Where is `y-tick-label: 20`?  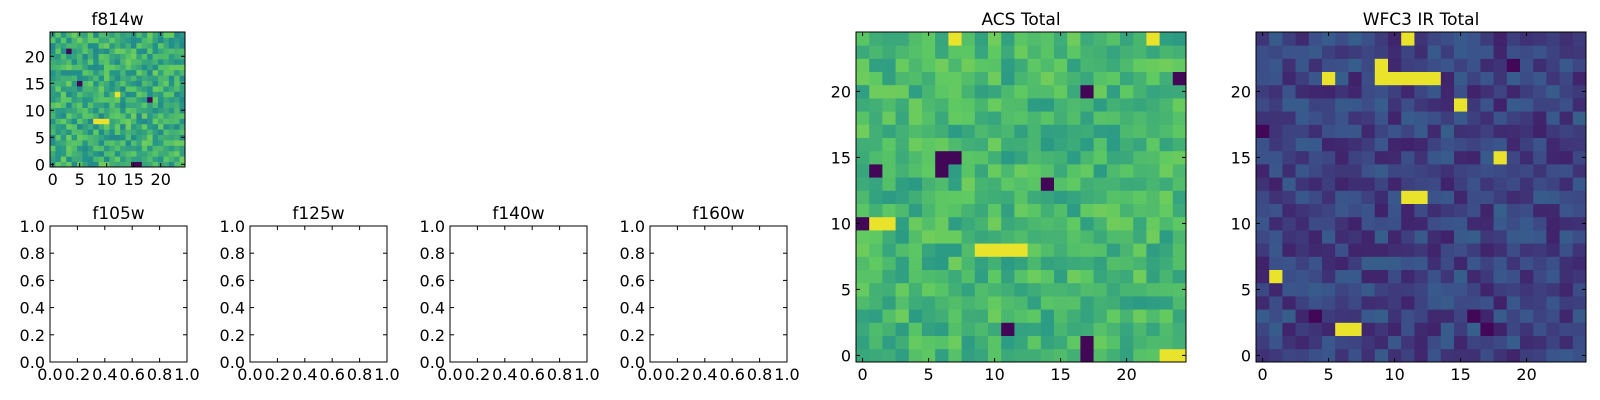 y-tick-label: 20 is located at coordinates (1241, 91).